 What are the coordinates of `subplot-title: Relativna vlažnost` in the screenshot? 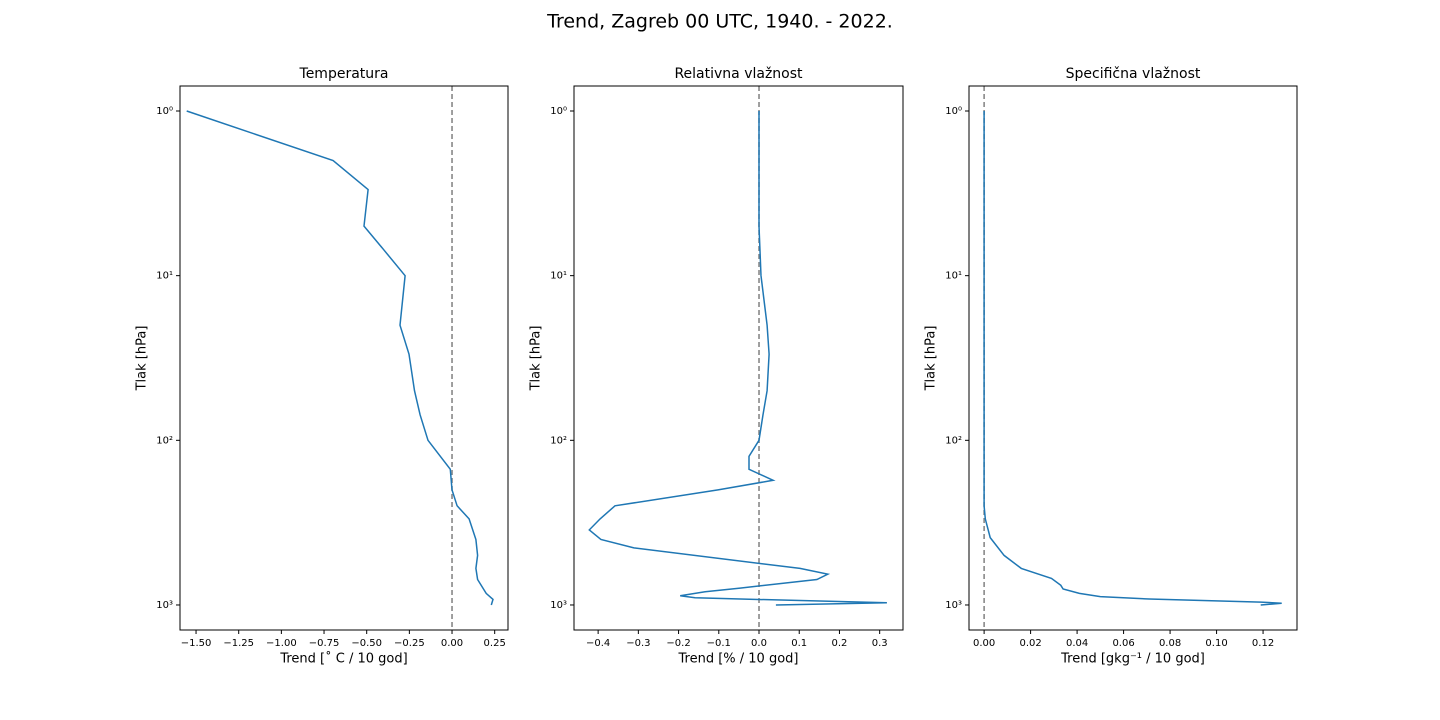 It's located at (738, 74).